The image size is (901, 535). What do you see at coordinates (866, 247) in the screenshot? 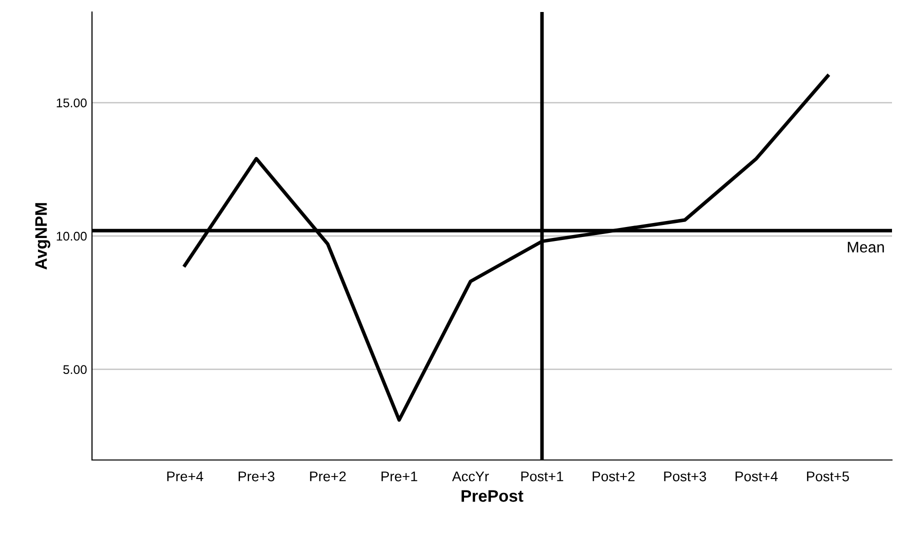
I see `ref-line-label: Mean` at bounding box center [866, 247].